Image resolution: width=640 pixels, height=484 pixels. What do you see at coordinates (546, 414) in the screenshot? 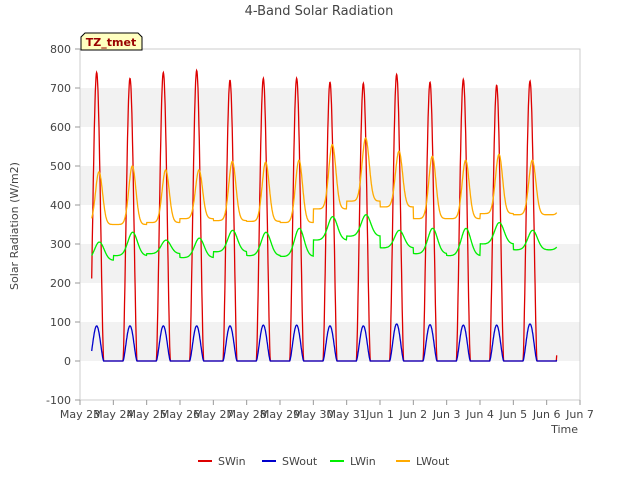
I see `x-tick-label: Jun 6` at bounding box center [546, 414].